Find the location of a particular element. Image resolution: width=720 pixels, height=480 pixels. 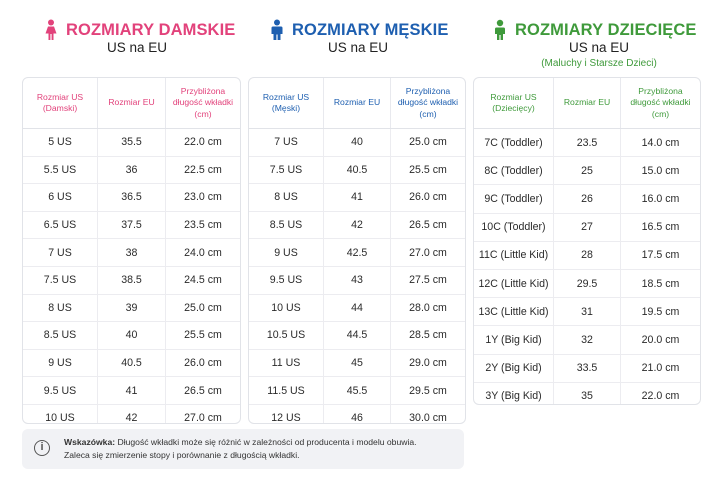

cell-eu-size: 42.5 is located at coordinates (357, 252).